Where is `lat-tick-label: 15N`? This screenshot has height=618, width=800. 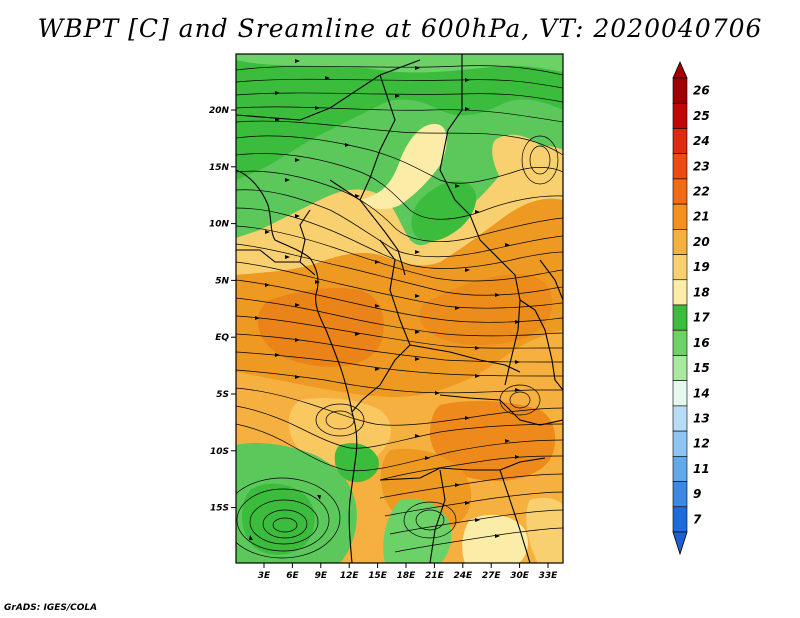
lat-tick-label: 15N is located at coordinates (219, 168).